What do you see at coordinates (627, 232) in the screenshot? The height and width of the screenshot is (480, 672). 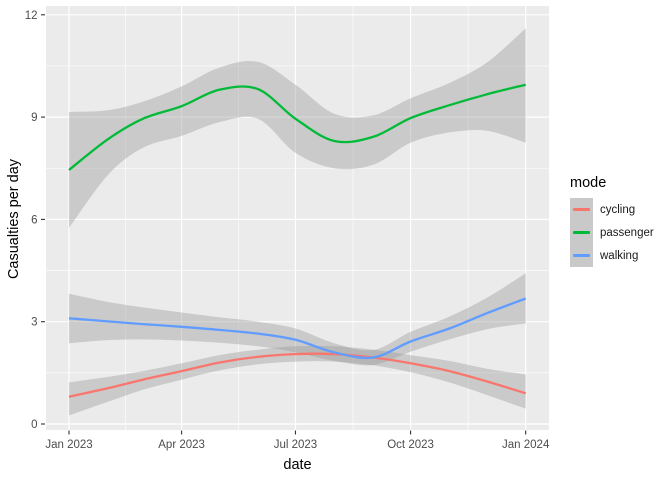 I see `legend-label-passenger: passenger` at bounding box center [627, 232].